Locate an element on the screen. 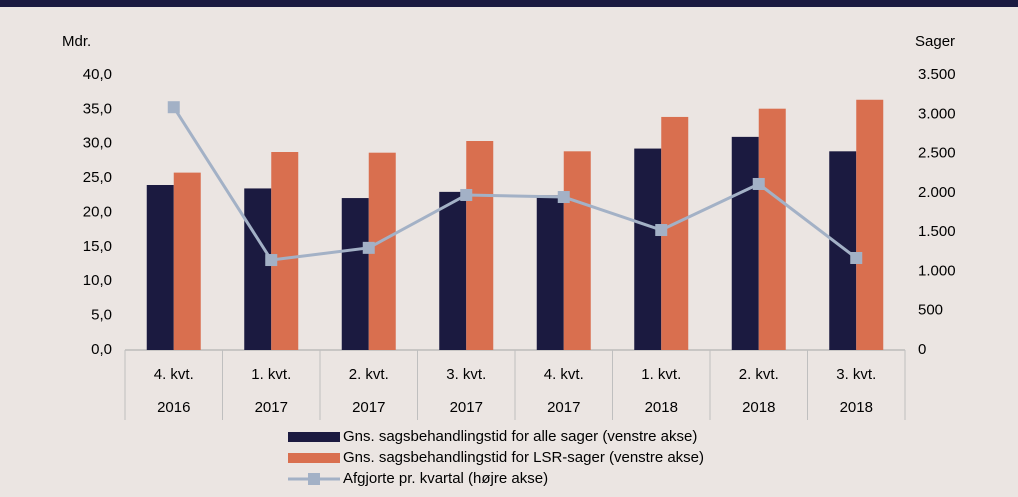 This screenshot has height=497, width=1018. y-tick-label: 15,0 is located at coordinates (97, 246).